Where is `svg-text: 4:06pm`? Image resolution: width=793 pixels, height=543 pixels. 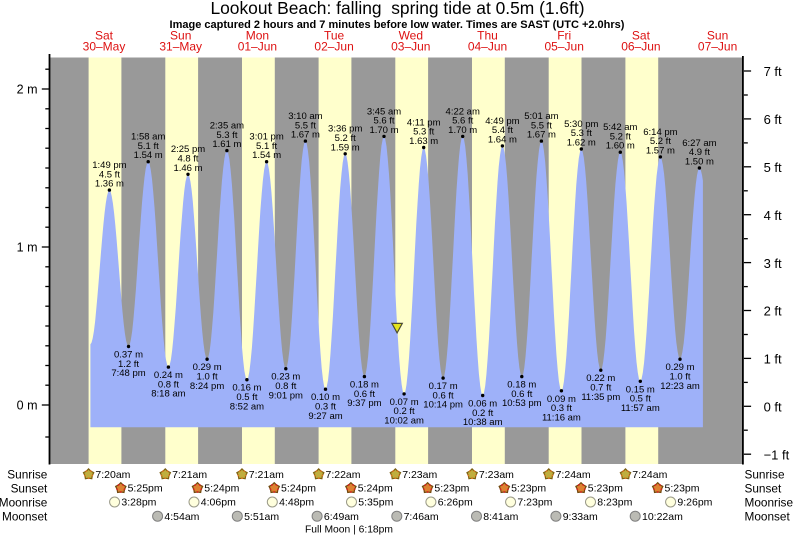 svg-text: 4:06pm is located at coordinates (218, 503).